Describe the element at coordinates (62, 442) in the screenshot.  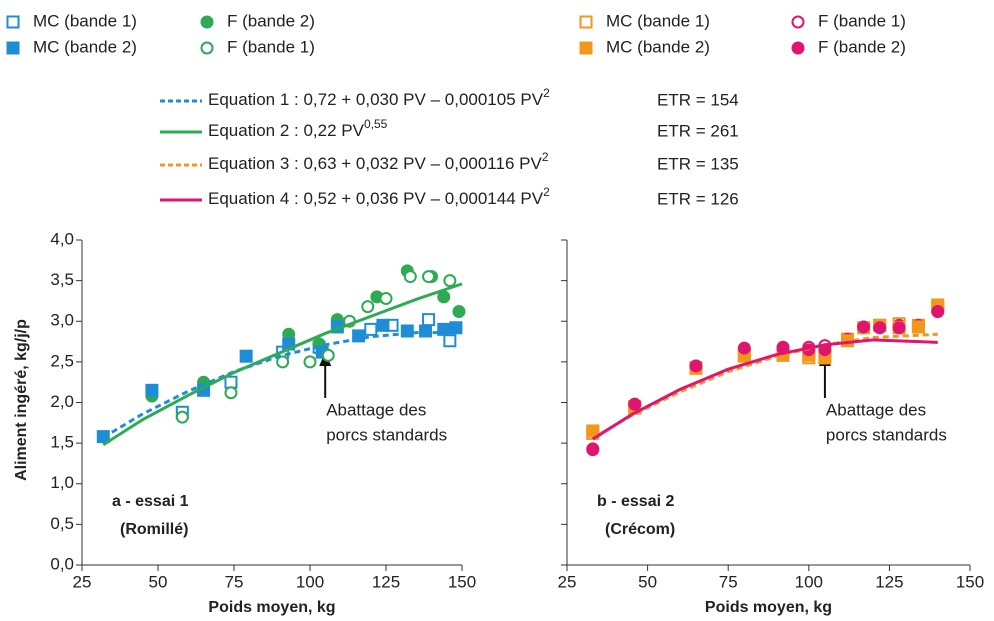
I see `y-tick-label: 1,5` at that location.